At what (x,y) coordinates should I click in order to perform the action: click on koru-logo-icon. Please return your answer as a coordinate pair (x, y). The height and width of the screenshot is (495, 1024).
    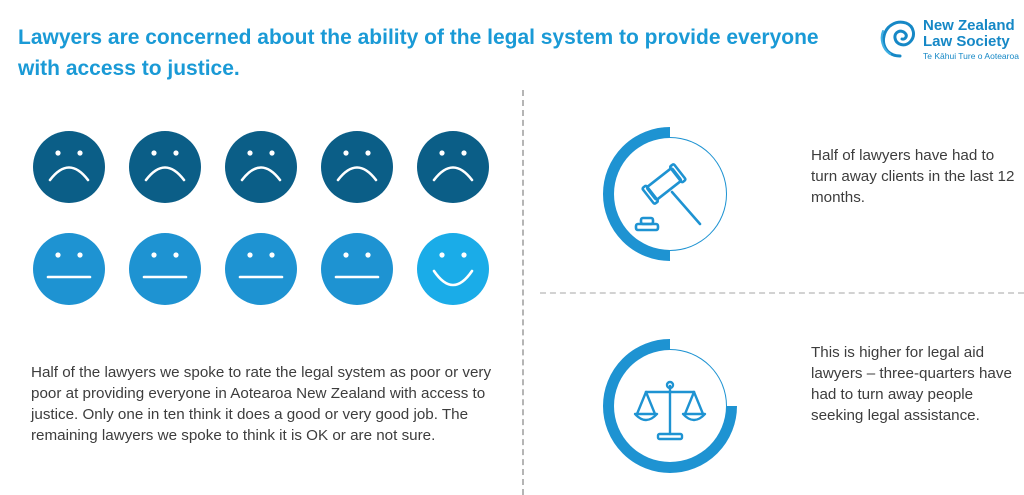
    Looking at the image, I should click on (897, 39).